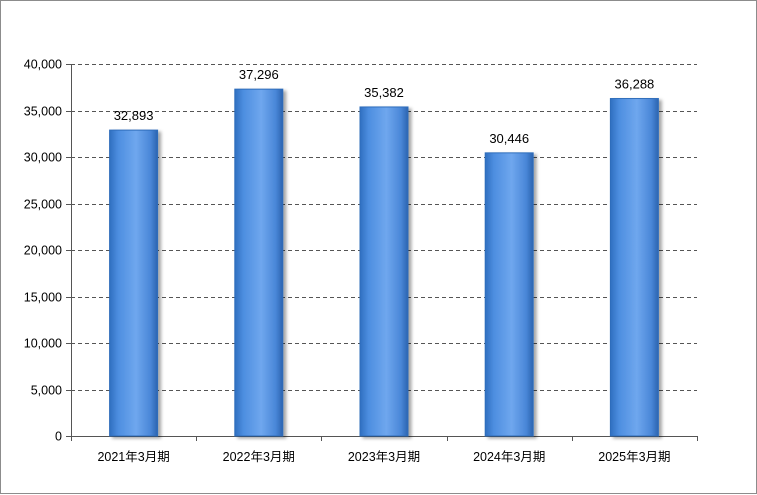 Image resolution: width=757 pixels, height=495 pixels. I want to click on x-tick-label: 2023年3月期, so click(384, 457).